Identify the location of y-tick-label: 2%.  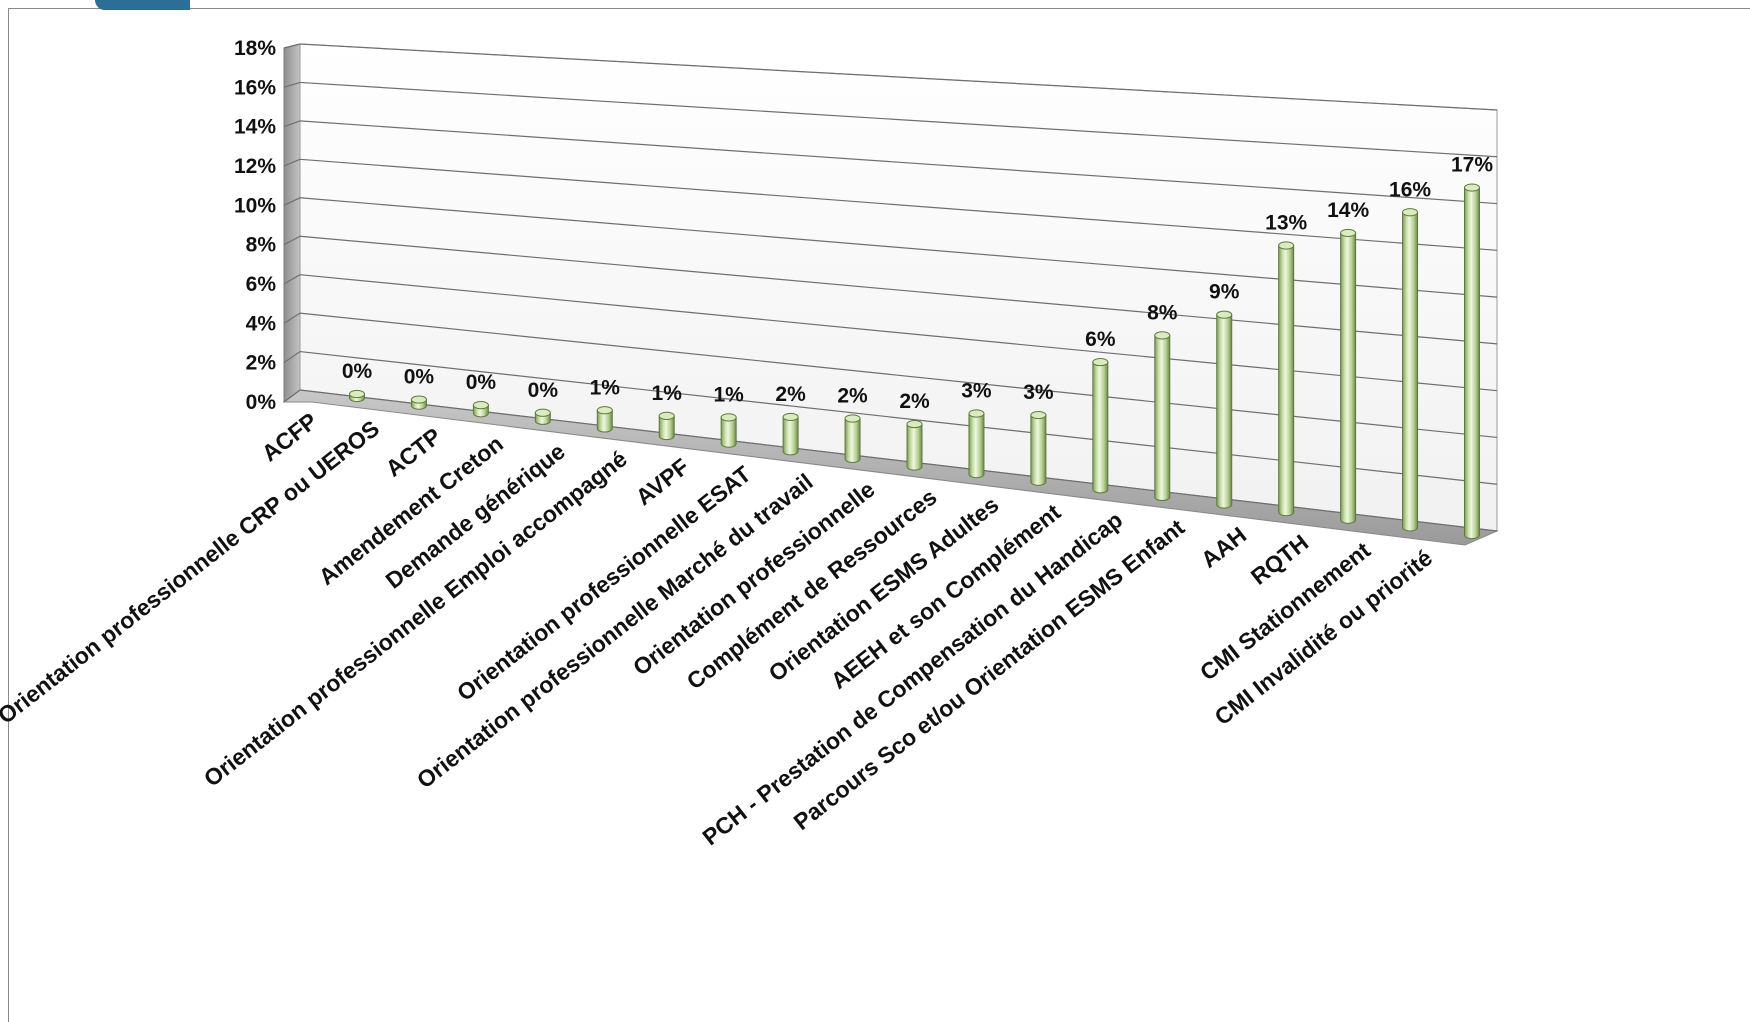
(261, 363).